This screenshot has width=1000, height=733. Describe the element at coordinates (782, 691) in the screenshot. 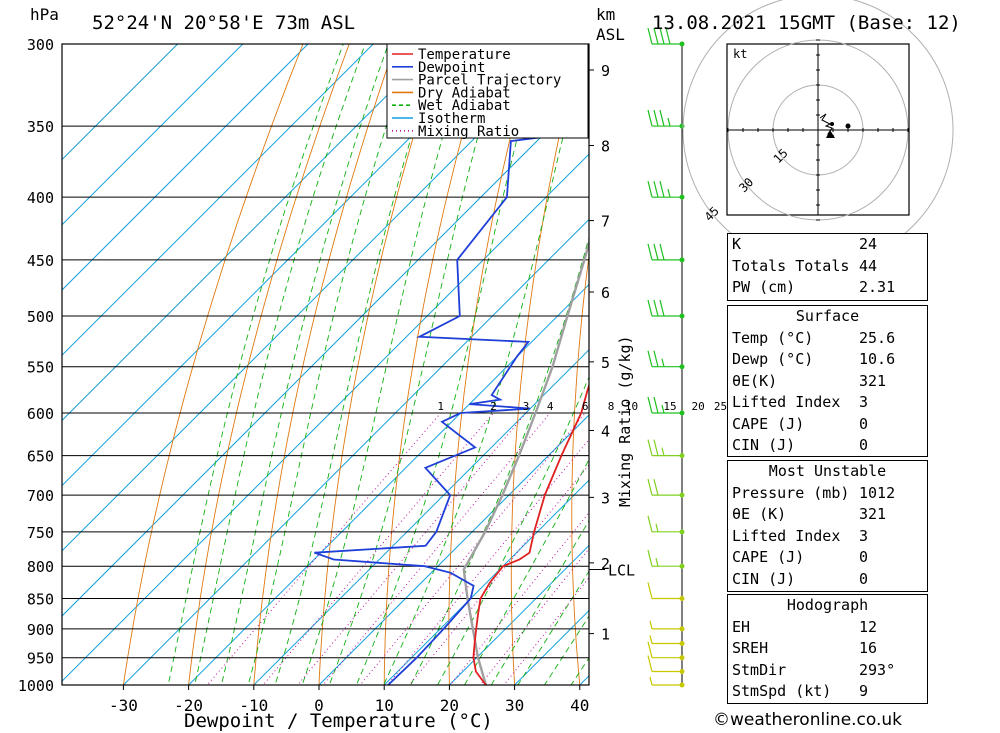

I see `row-label: StmSpd (kt)` at that location.